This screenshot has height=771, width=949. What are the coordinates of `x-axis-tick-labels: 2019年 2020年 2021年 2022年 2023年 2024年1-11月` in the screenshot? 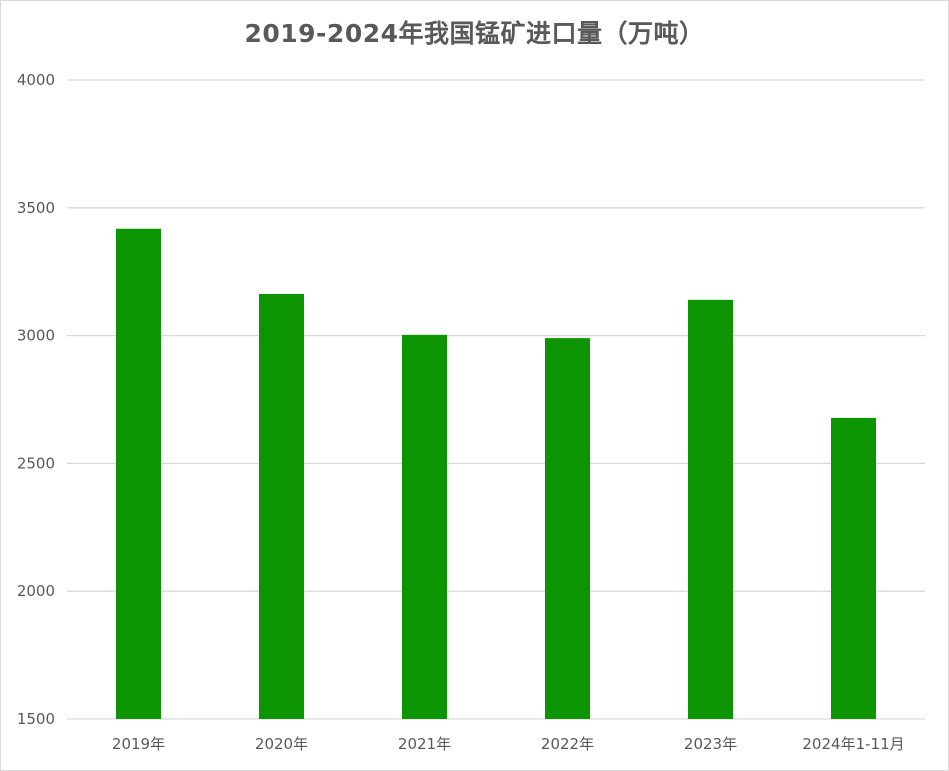 It's located at (508, 744).